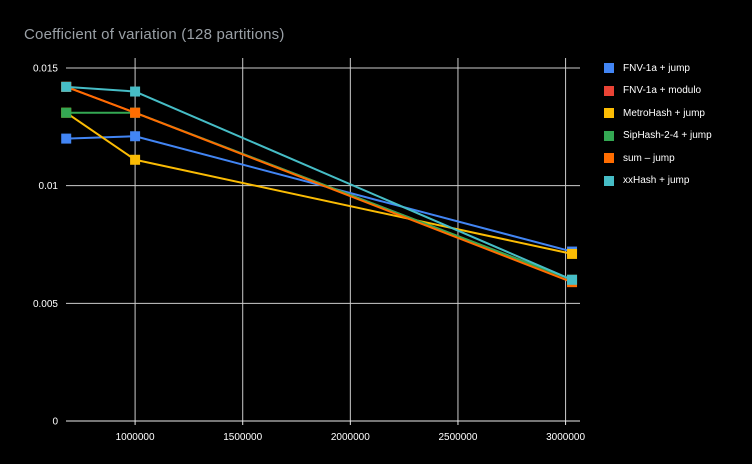 Image resolution: width=752 pixels, height=464 pixels. I want to click on legend-item-label: xxHash + jump, so click(656, 180).